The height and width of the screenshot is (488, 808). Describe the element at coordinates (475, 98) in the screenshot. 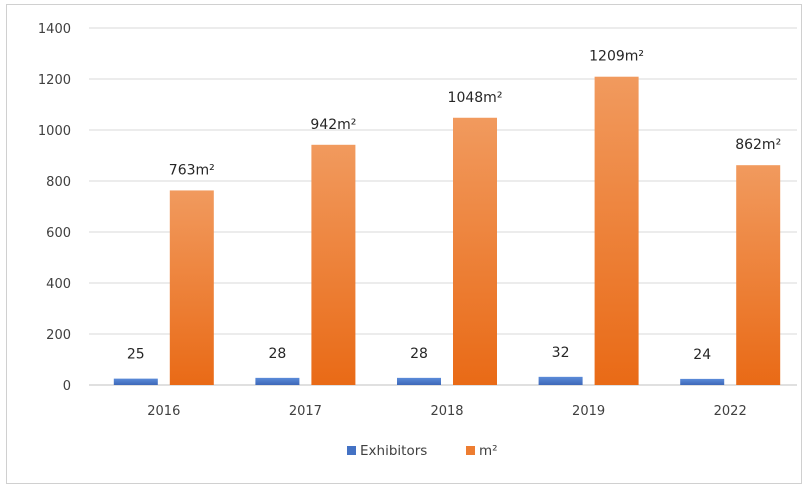

I see `data-label: 1048m²` at that location.